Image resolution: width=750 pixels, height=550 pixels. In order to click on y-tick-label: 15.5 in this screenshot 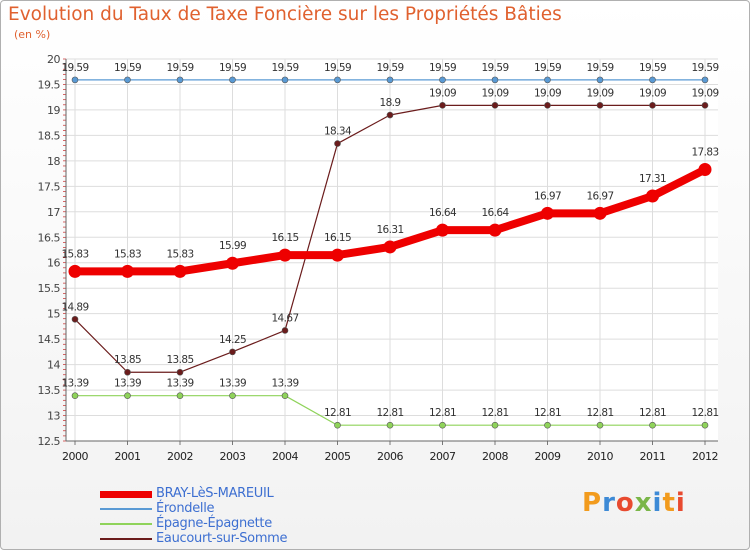, I will do `click(49, 288)`.